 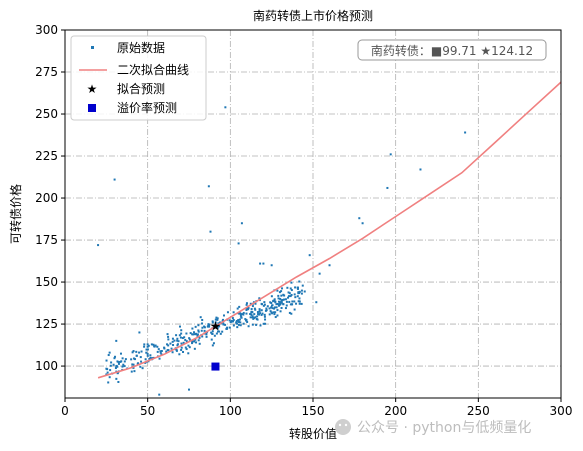 What do you see at coordinates (141, 88) in the screenshot?
I see `legend-label-star: 拟合预测` at bounding box center [141, 88].